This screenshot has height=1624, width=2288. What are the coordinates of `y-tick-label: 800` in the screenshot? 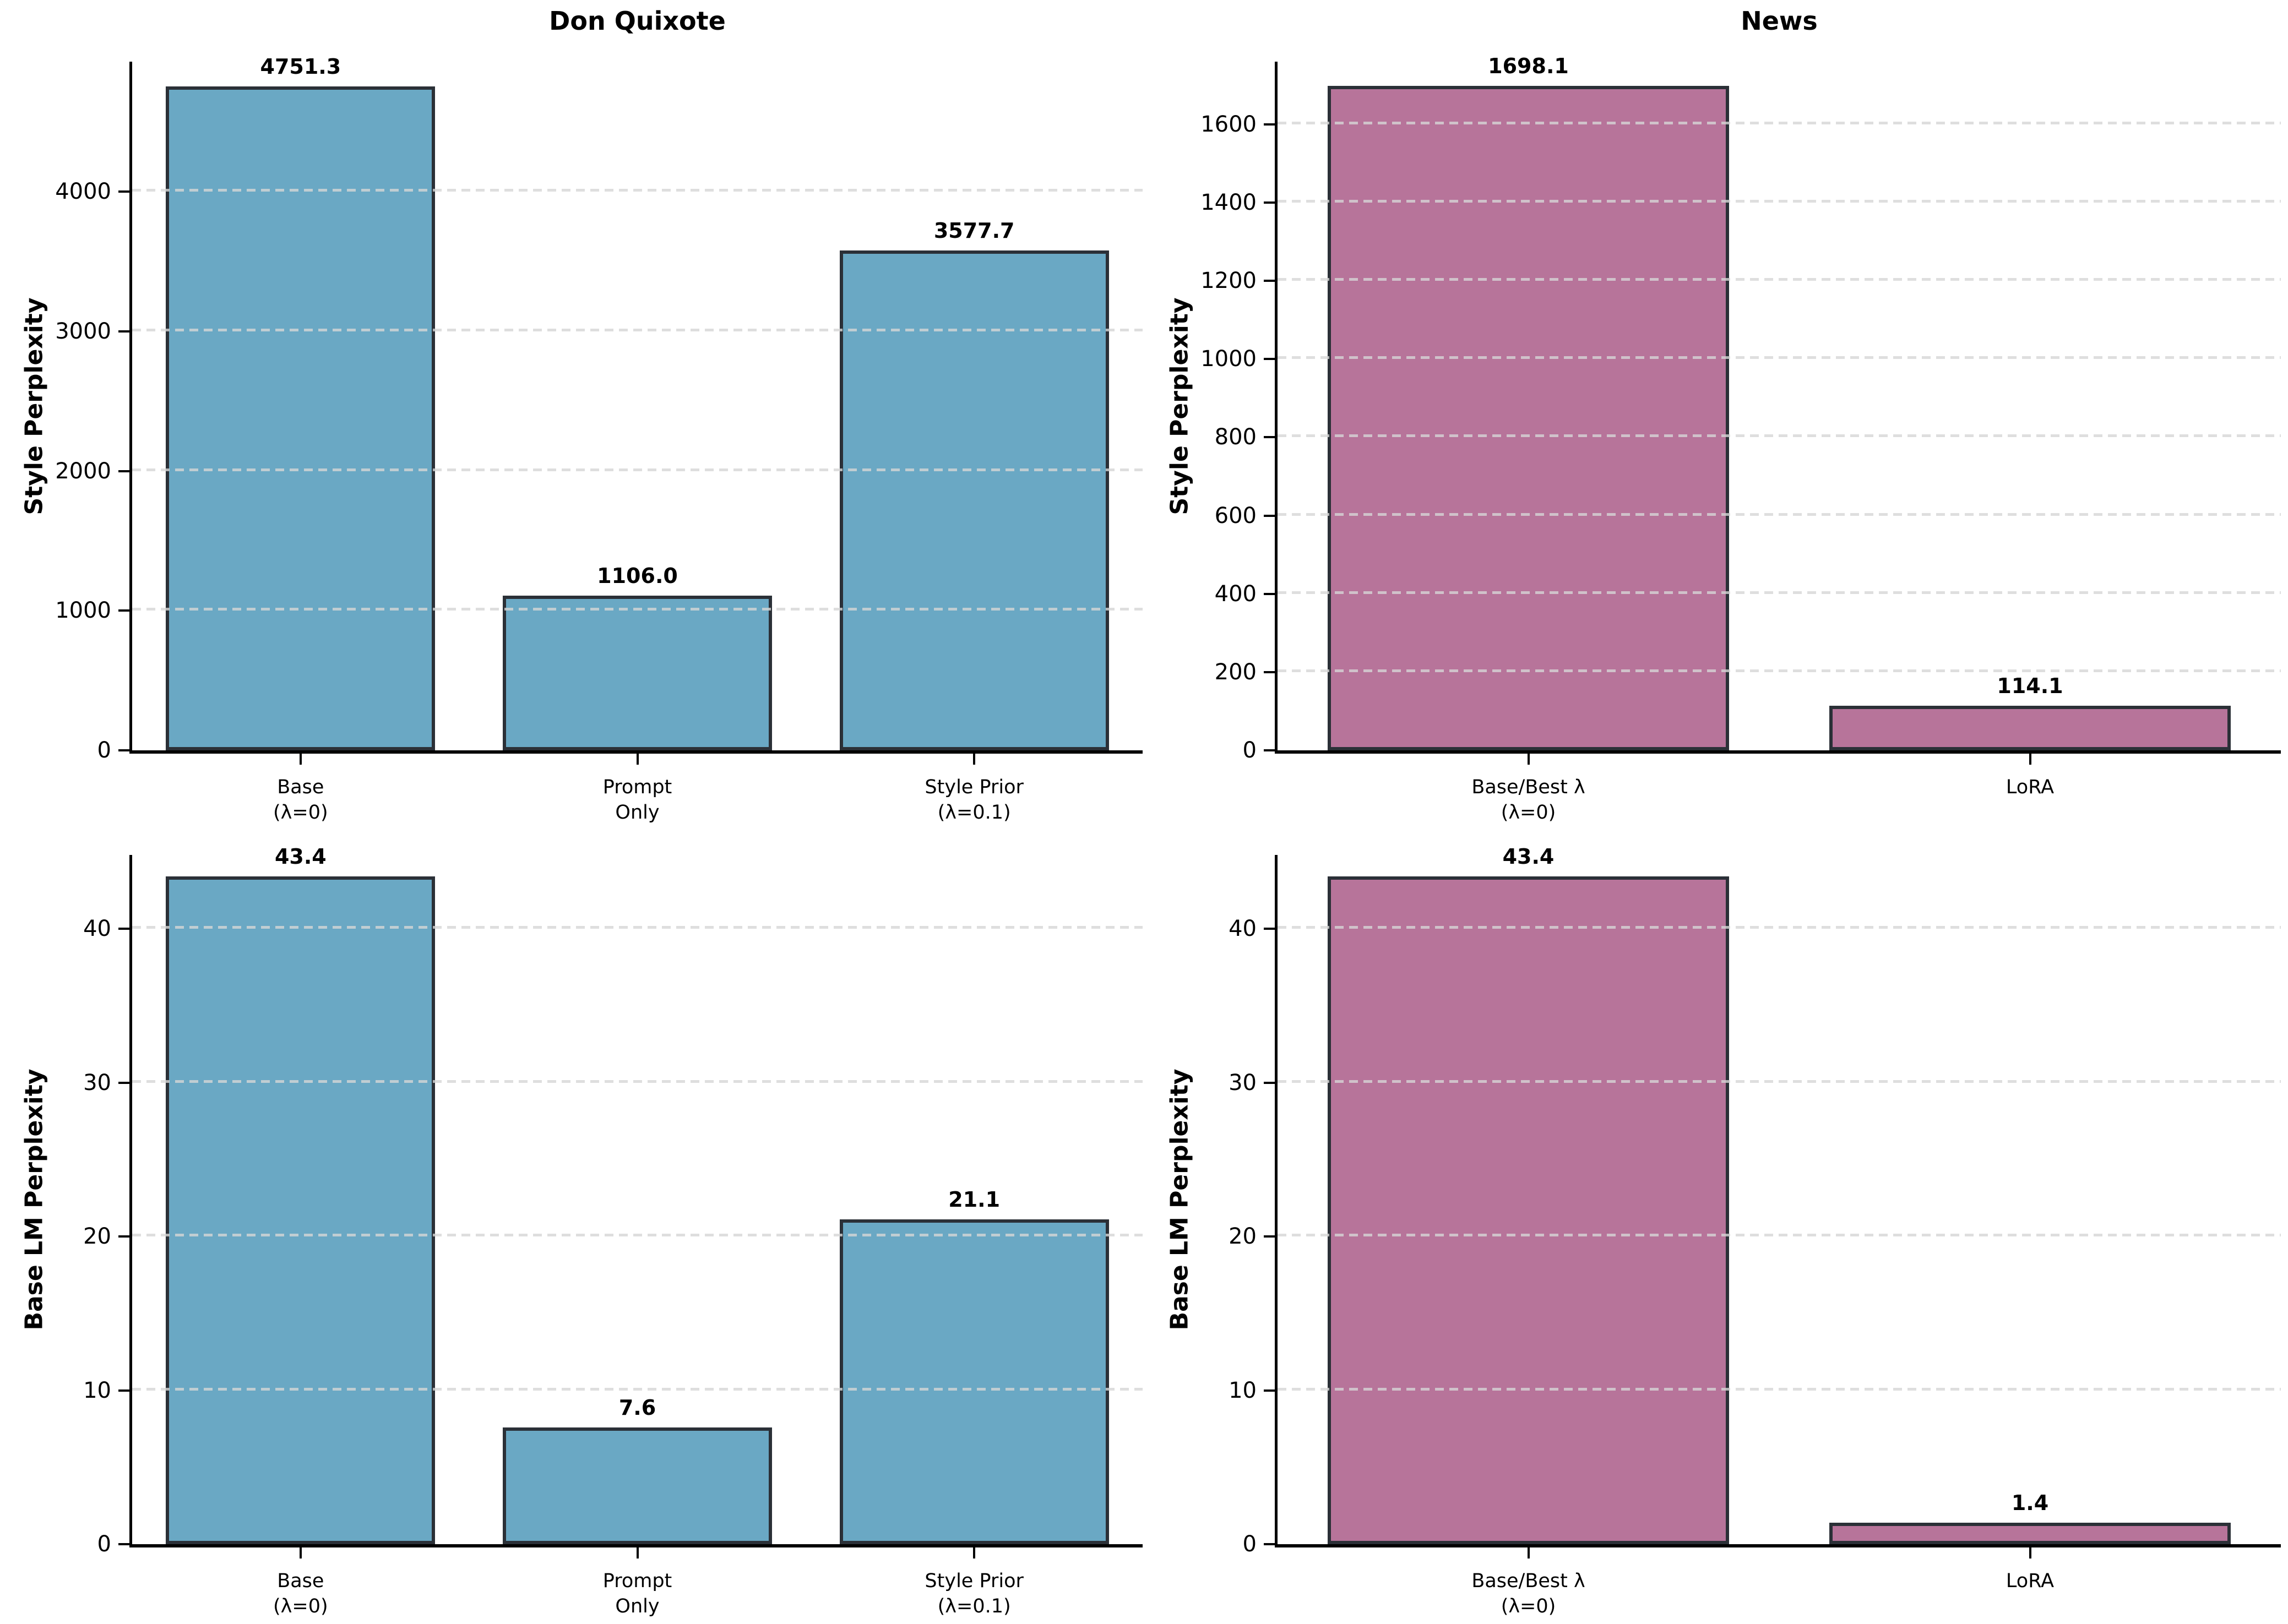 It's located at (1236, 437).